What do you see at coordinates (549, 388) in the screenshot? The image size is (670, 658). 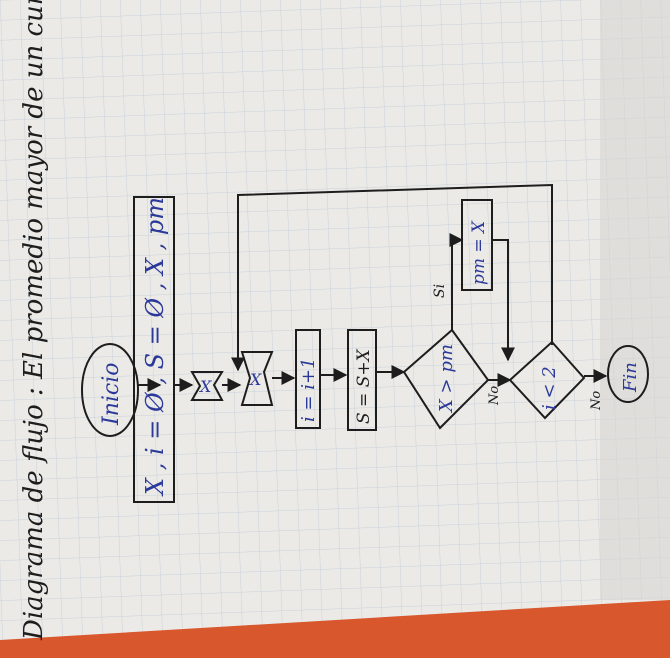 I see `loop-check-label: i < 2` at bounding box center [549, 388].